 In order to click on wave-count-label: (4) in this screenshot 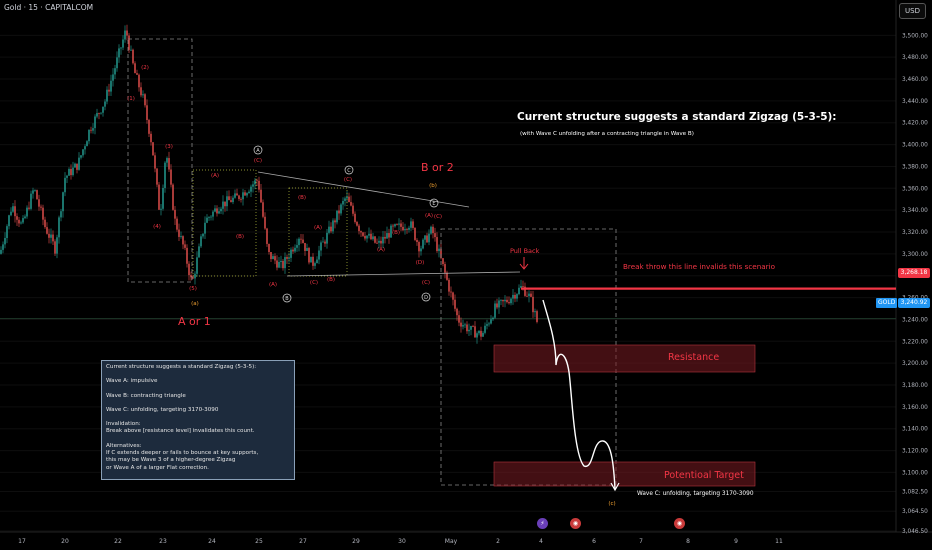, I will do `click(157, 227)`.